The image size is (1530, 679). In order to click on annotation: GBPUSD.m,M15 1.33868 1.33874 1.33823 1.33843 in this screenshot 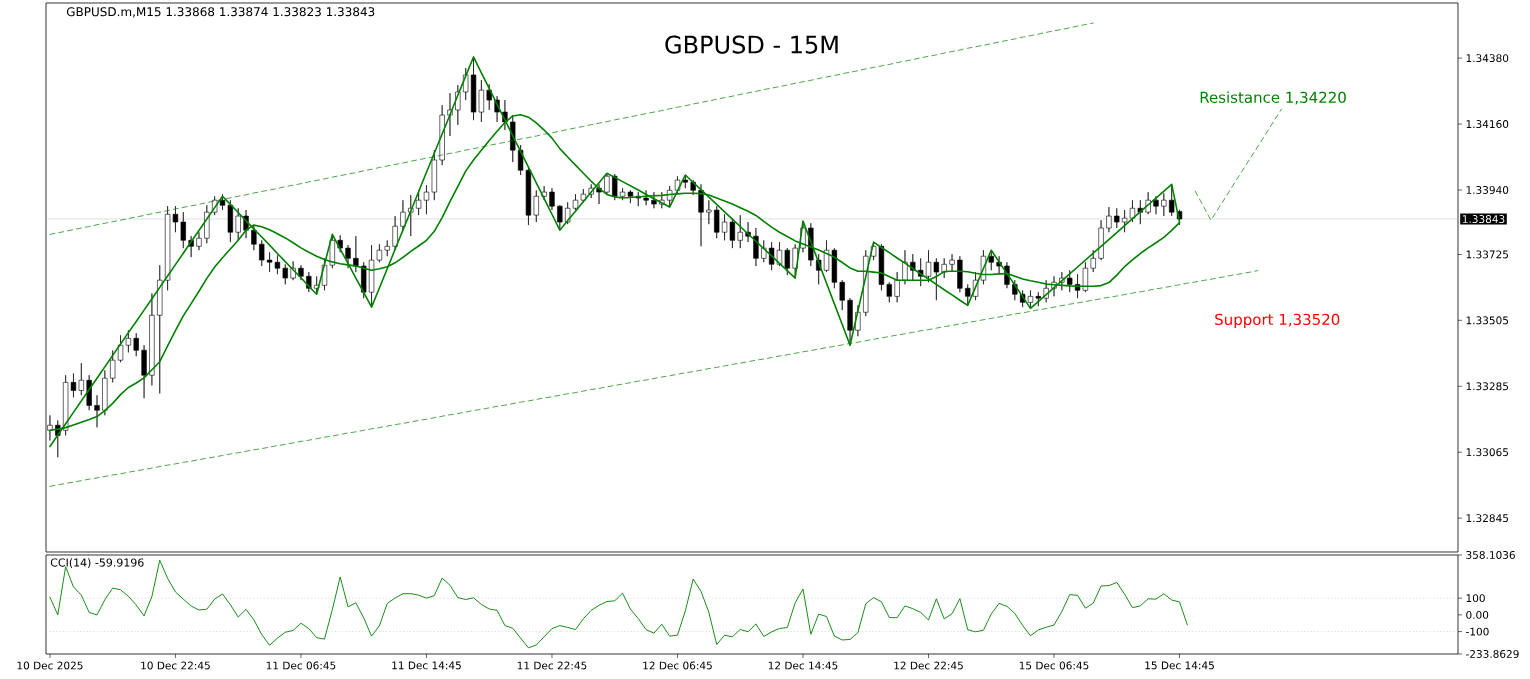, I will do `click(220, 12)`.